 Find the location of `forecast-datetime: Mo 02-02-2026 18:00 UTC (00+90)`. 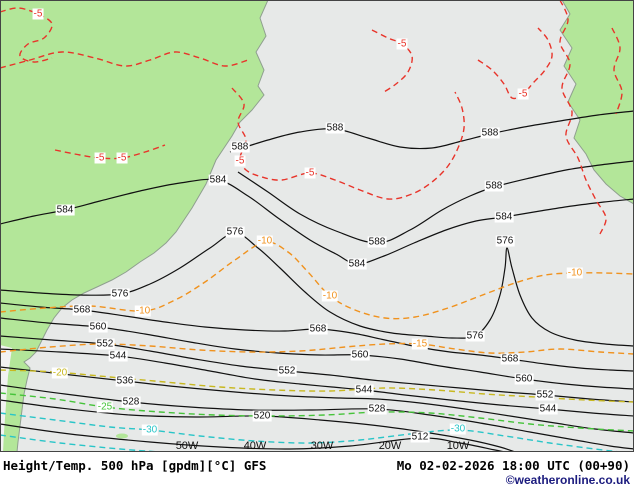

forecast-datetime: Mo 02-02-2026 18:00 UTC (00+90) is located at coordinates (513, 465).